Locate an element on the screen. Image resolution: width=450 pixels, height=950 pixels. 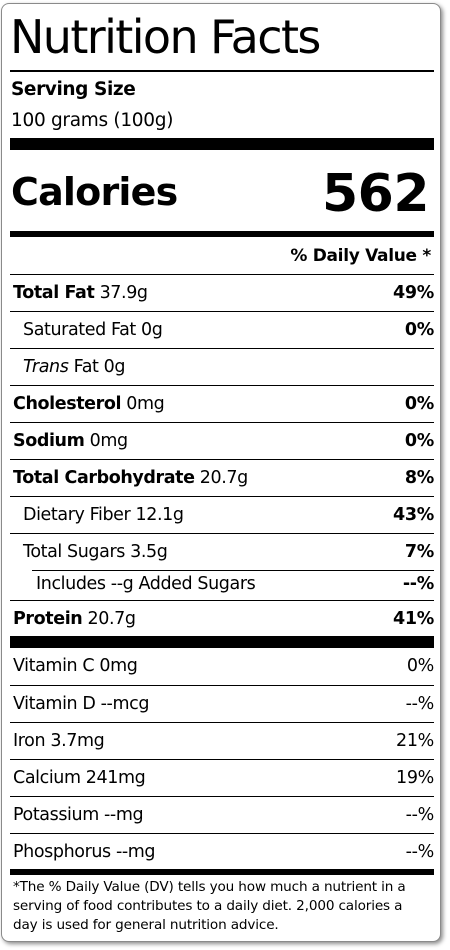
vitamin-row-vitamin-c: Vitamin C 0mg 0% is located at coordinates (222, 666).